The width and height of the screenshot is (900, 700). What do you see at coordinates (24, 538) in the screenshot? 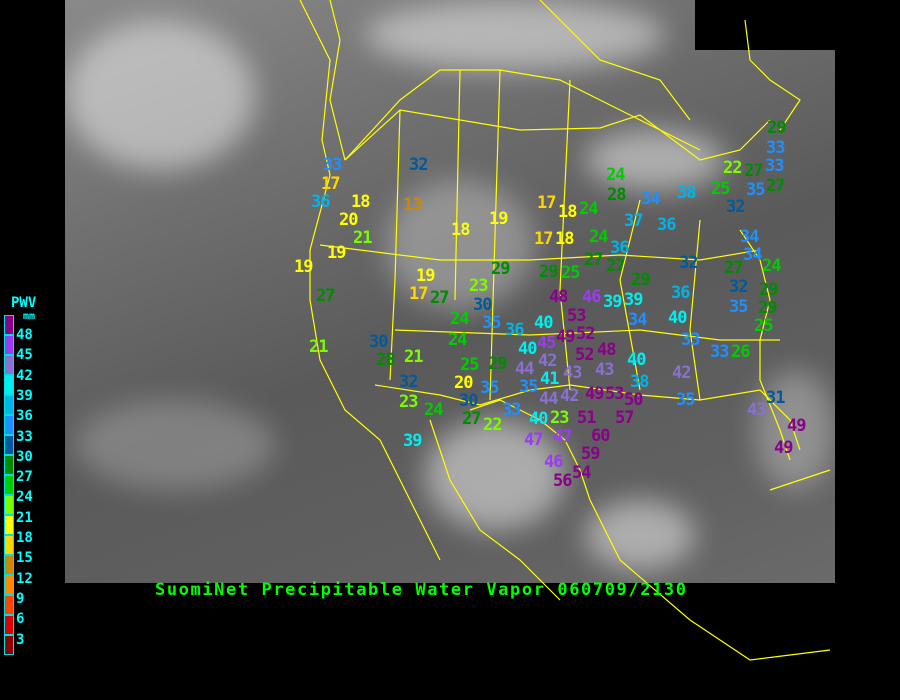
I see `legend-label: 18` at bounding box center [24, 538].